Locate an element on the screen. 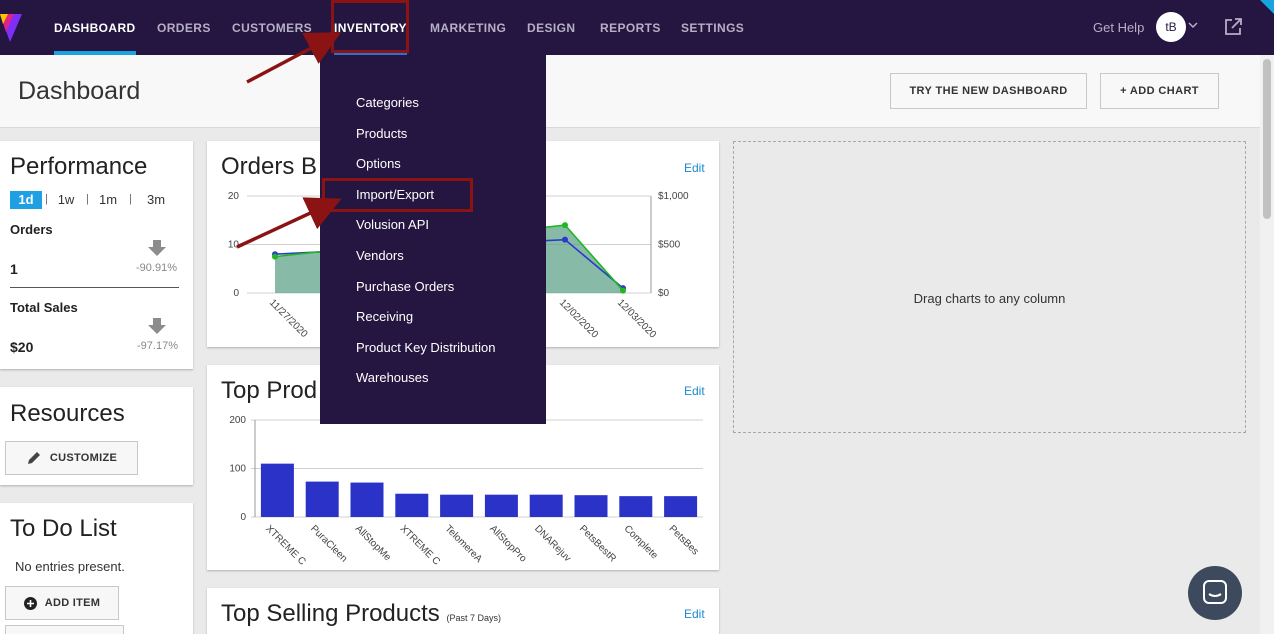  nav-marketing: MARKETING is located at coordinates (468, 28).